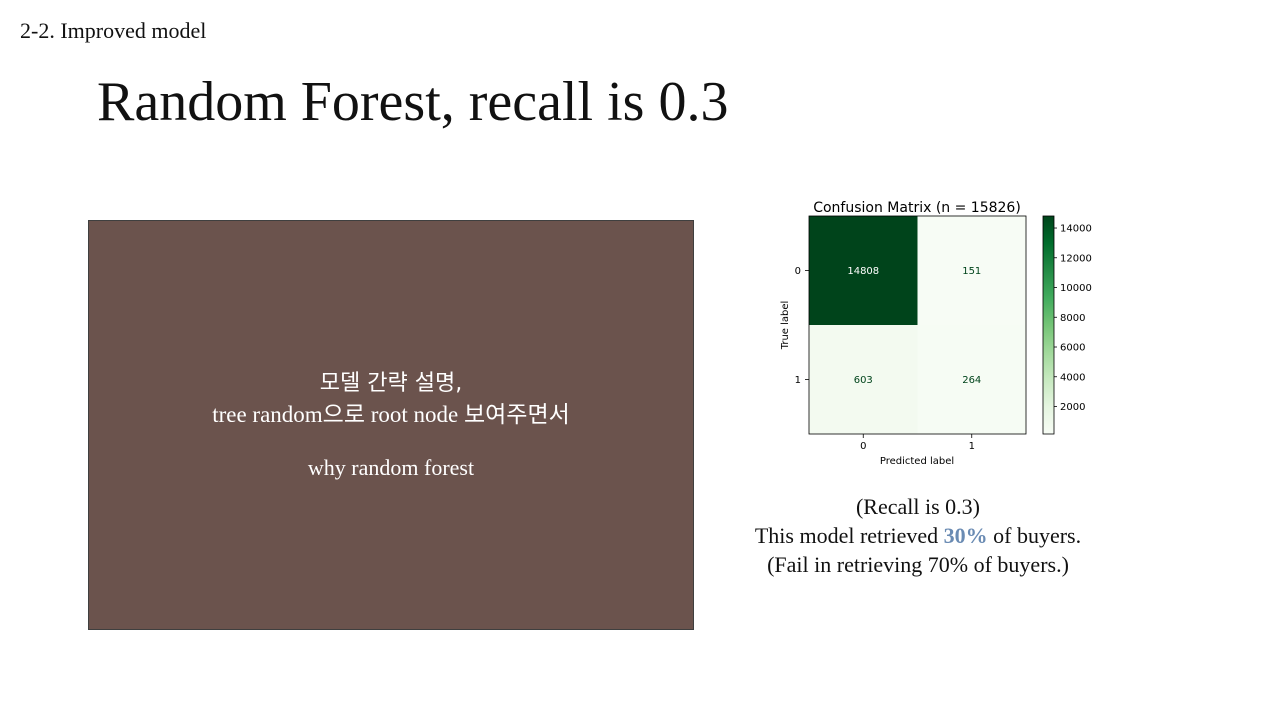  I want to click on caption-highlight: 30%, so click(965, 535).